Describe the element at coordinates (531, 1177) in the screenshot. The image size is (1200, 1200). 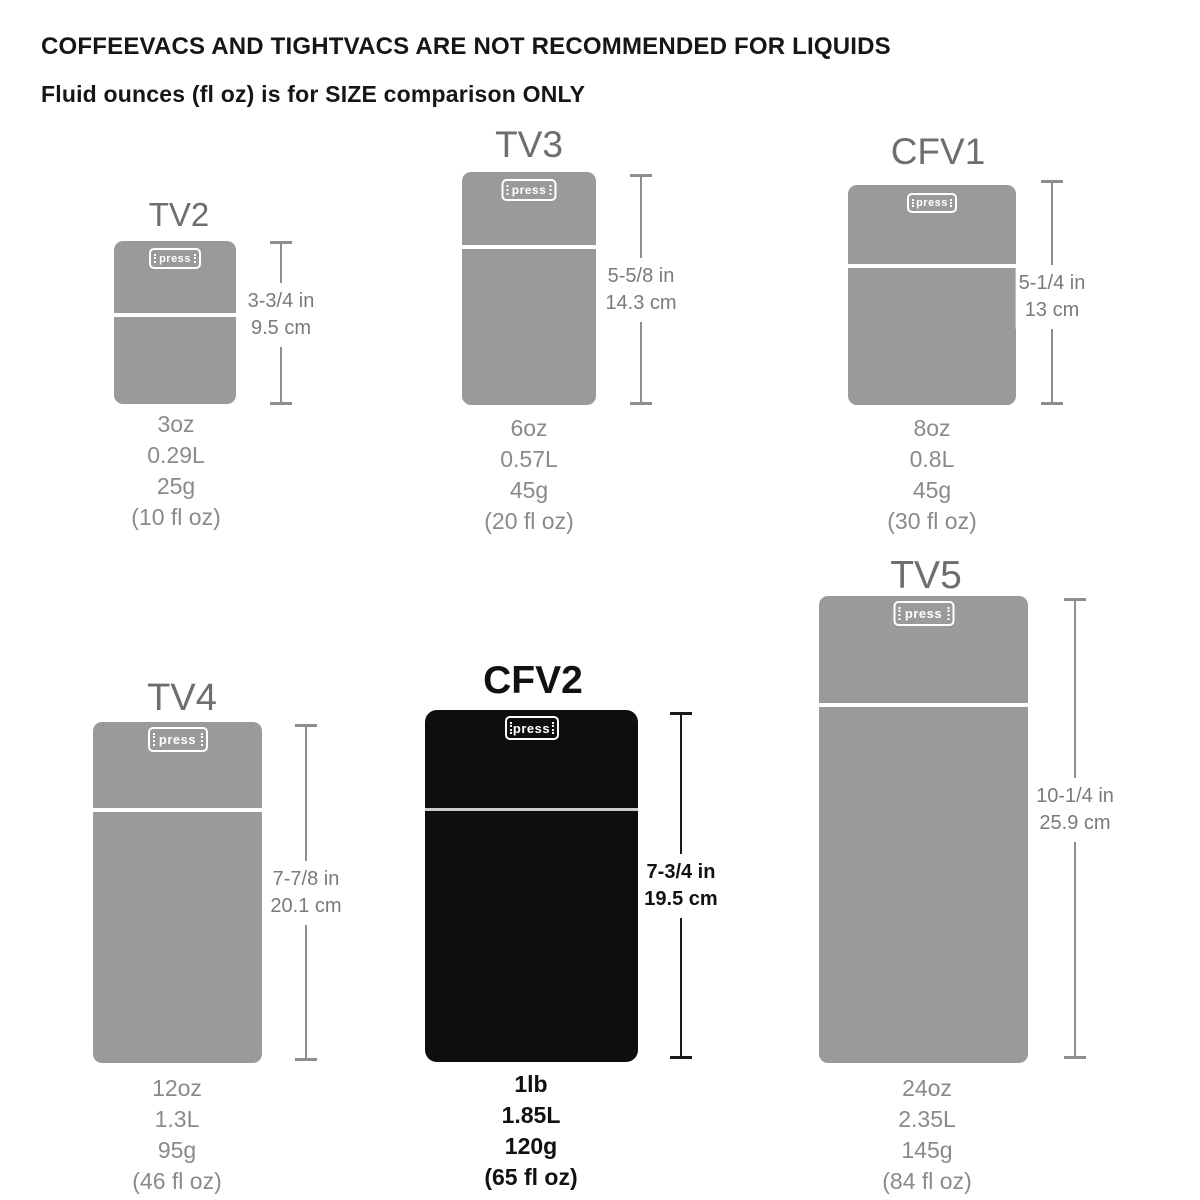
I see `spec-floz: (65 fl oz)` at that location.